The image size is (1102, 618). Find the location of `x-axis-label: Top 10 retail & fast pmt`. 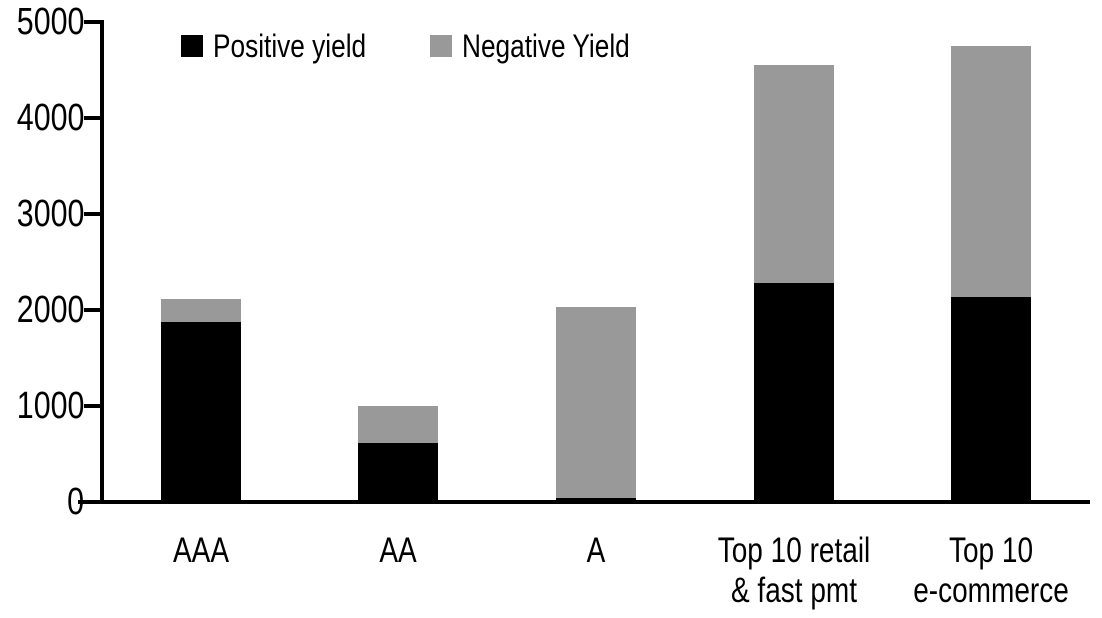

x-axis-label: Top 10 retail & fast pmt is located at coordinates (793, 570).